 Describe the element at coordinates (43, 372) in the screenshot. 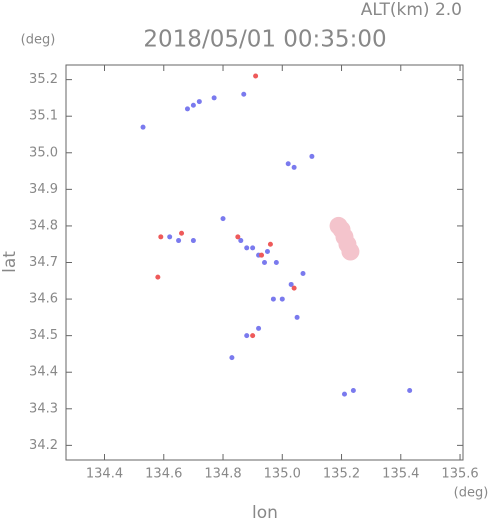

I see `y-tick-label: 34.4` at that location.